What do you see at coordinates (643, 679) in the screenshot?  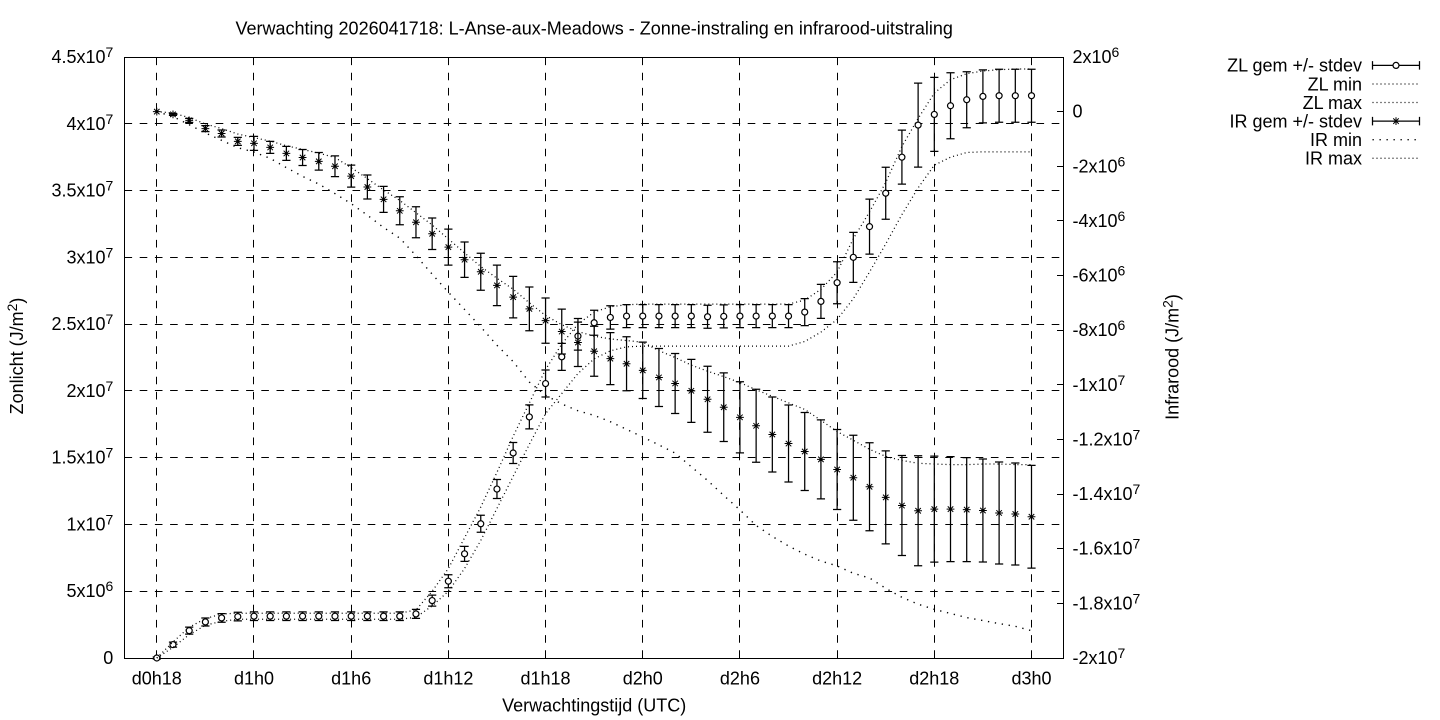 I see `svg-text: d2h0` at bounding box center [643, 679].